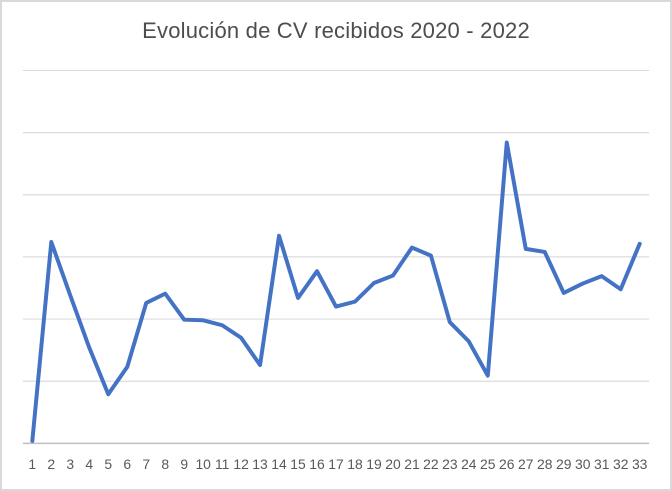  Describe the element at coordinates (412, 464) in the screenshot. I see `x-tick-label: 21` at that location.